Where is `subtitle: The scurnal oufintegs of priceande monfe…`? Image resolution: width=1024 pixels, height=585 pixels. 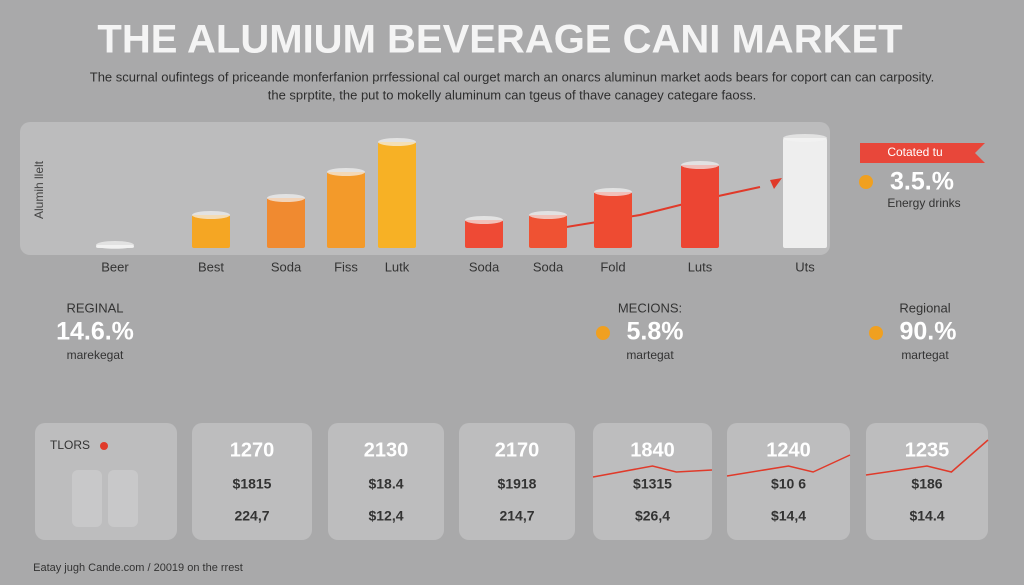
subtitle: The scurnal oufintegs of priceande monfe… is located at coordinates (512, 76).